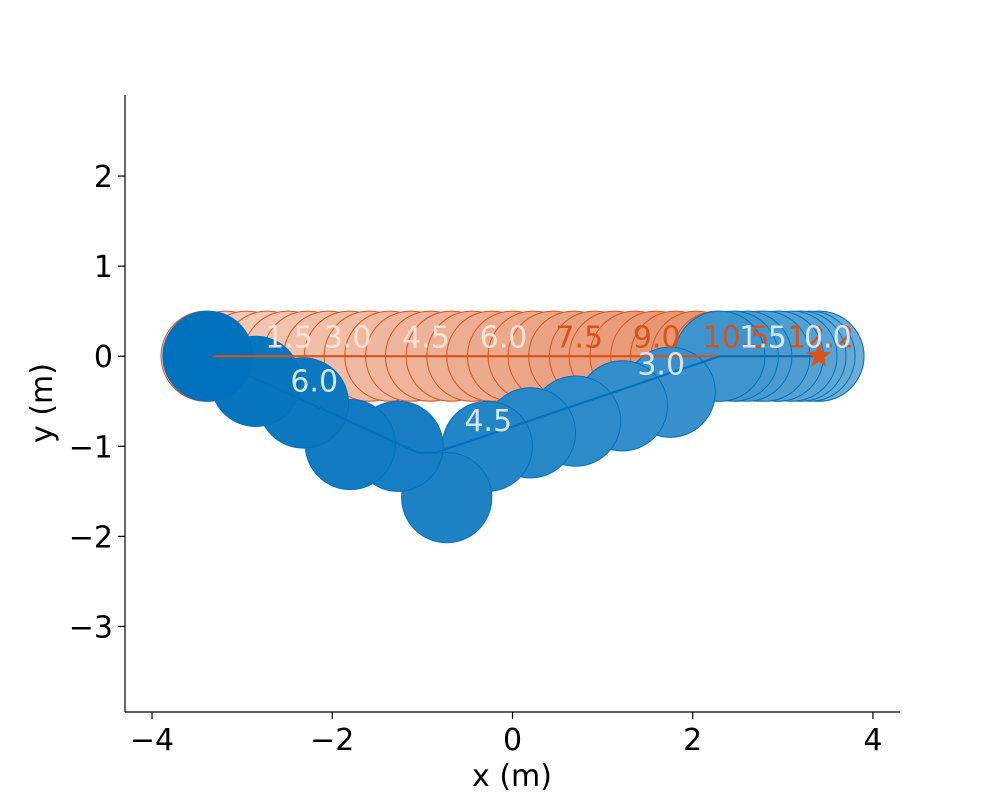  Describe the element at coordinates (657, 337) in the screenshot. I see `agent-orange-time-label: 9.0` at that location.